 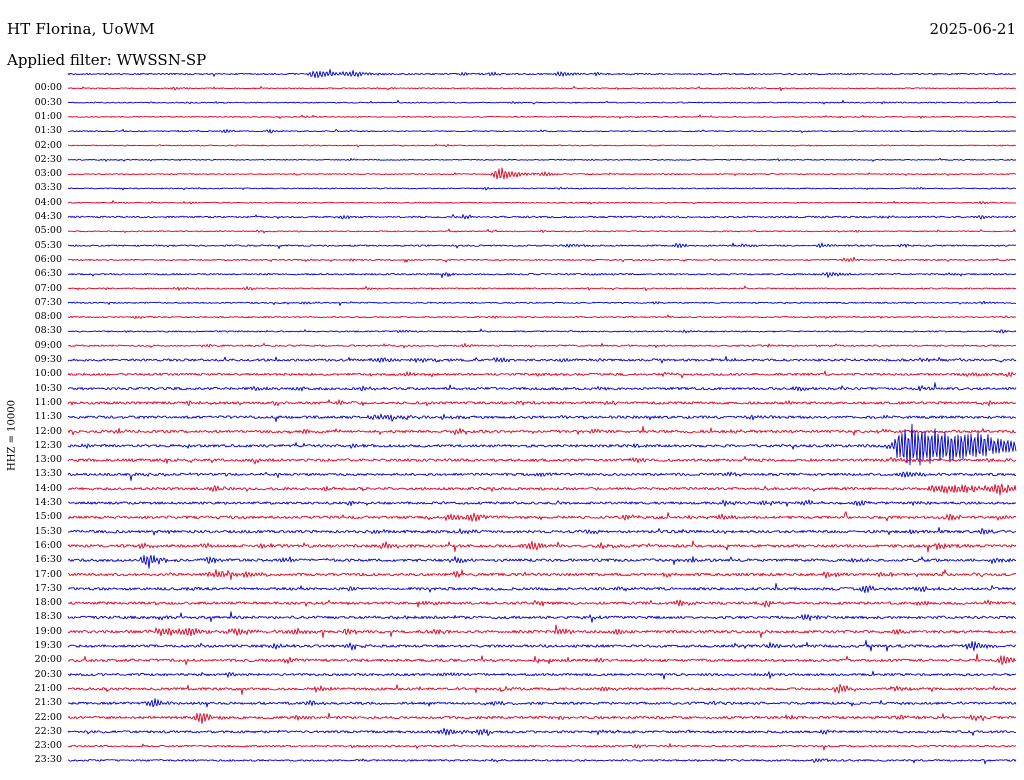 I want to click on time-label: 13:00, so click(x=48, y=460).